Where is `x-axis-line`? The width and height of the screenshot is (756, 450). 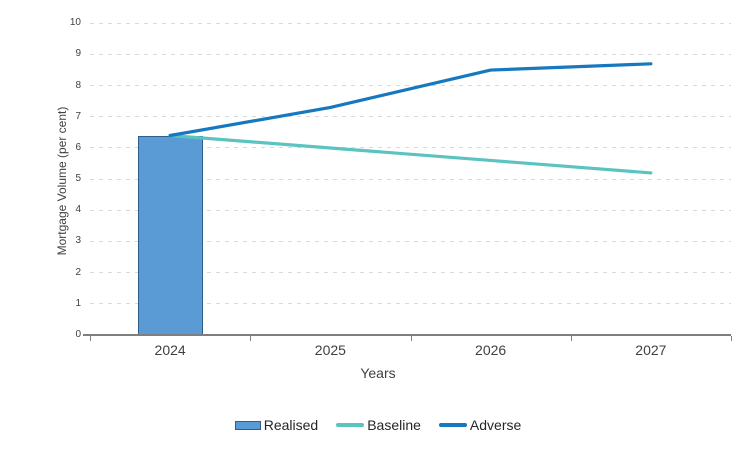 x-axis-line is located at coordinates (410, 335).